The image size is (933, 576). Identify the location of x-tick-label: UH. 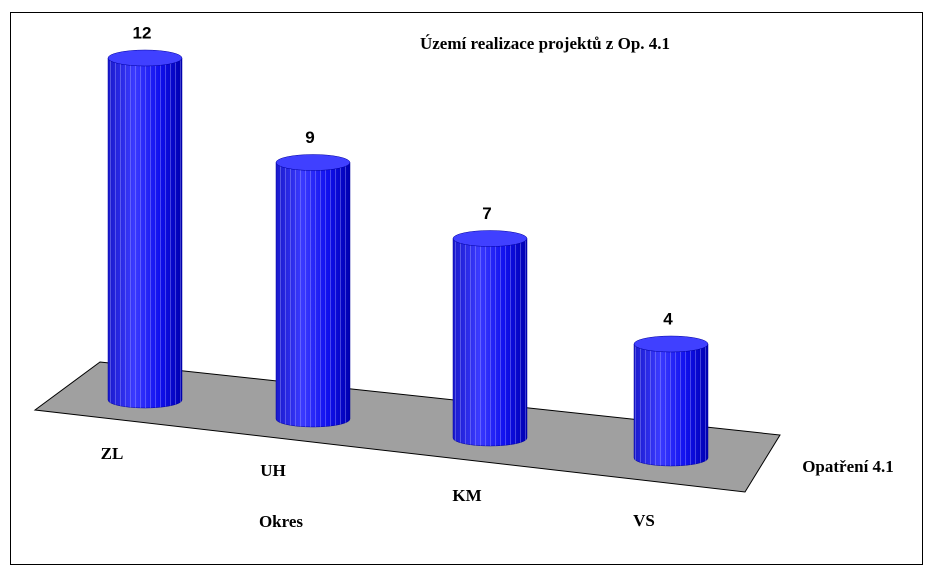
(273, 470).